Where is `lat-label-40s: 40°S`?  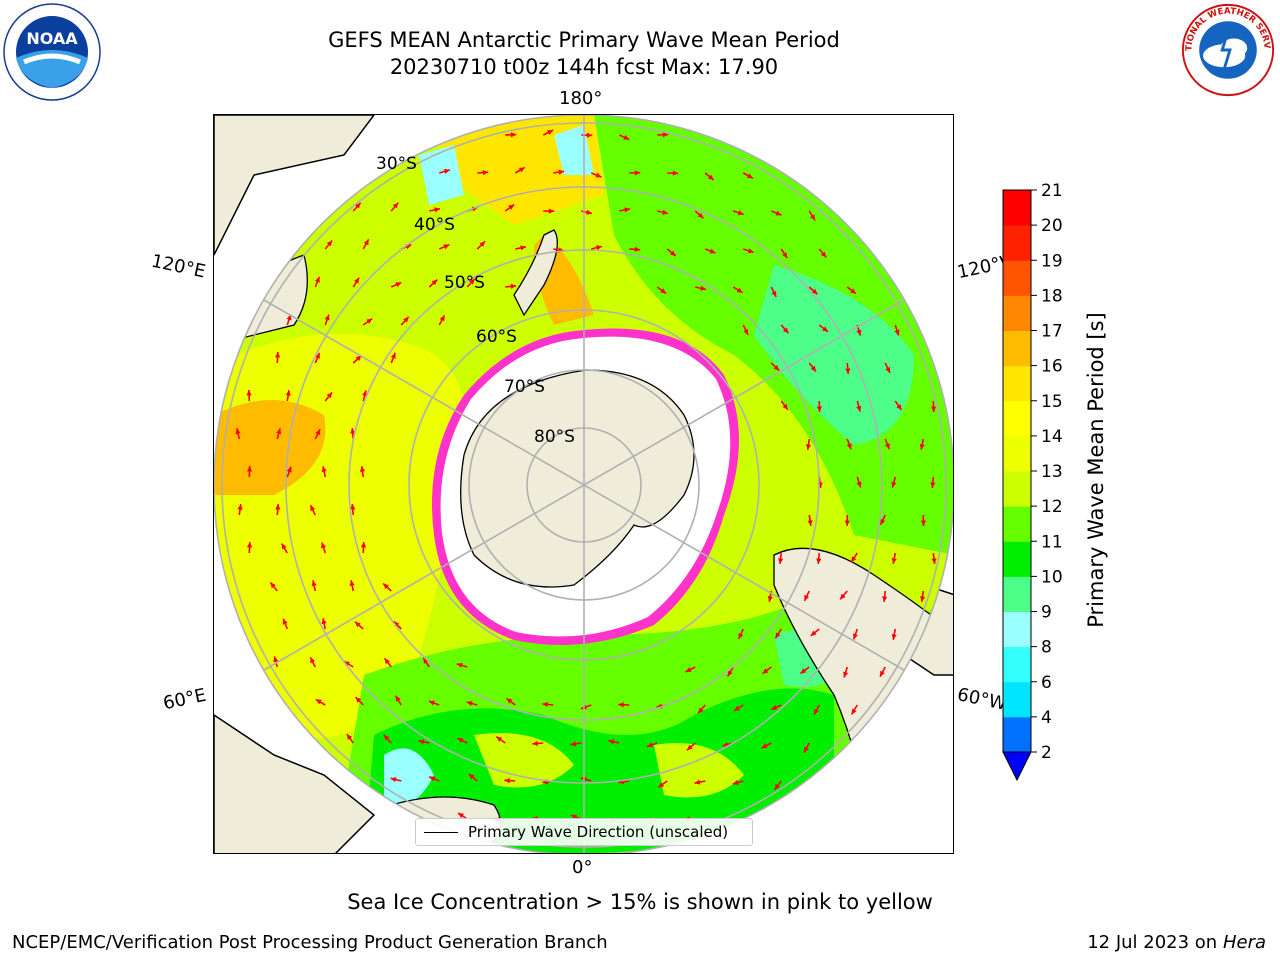 lat-label-40s: 40°S is located at coordinates (434, 225).